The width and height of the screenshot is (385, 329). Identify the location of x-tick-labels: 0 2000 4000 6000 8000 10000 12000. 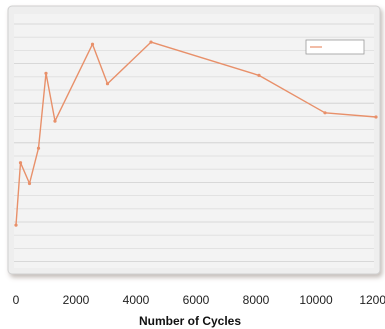
(199, 300).